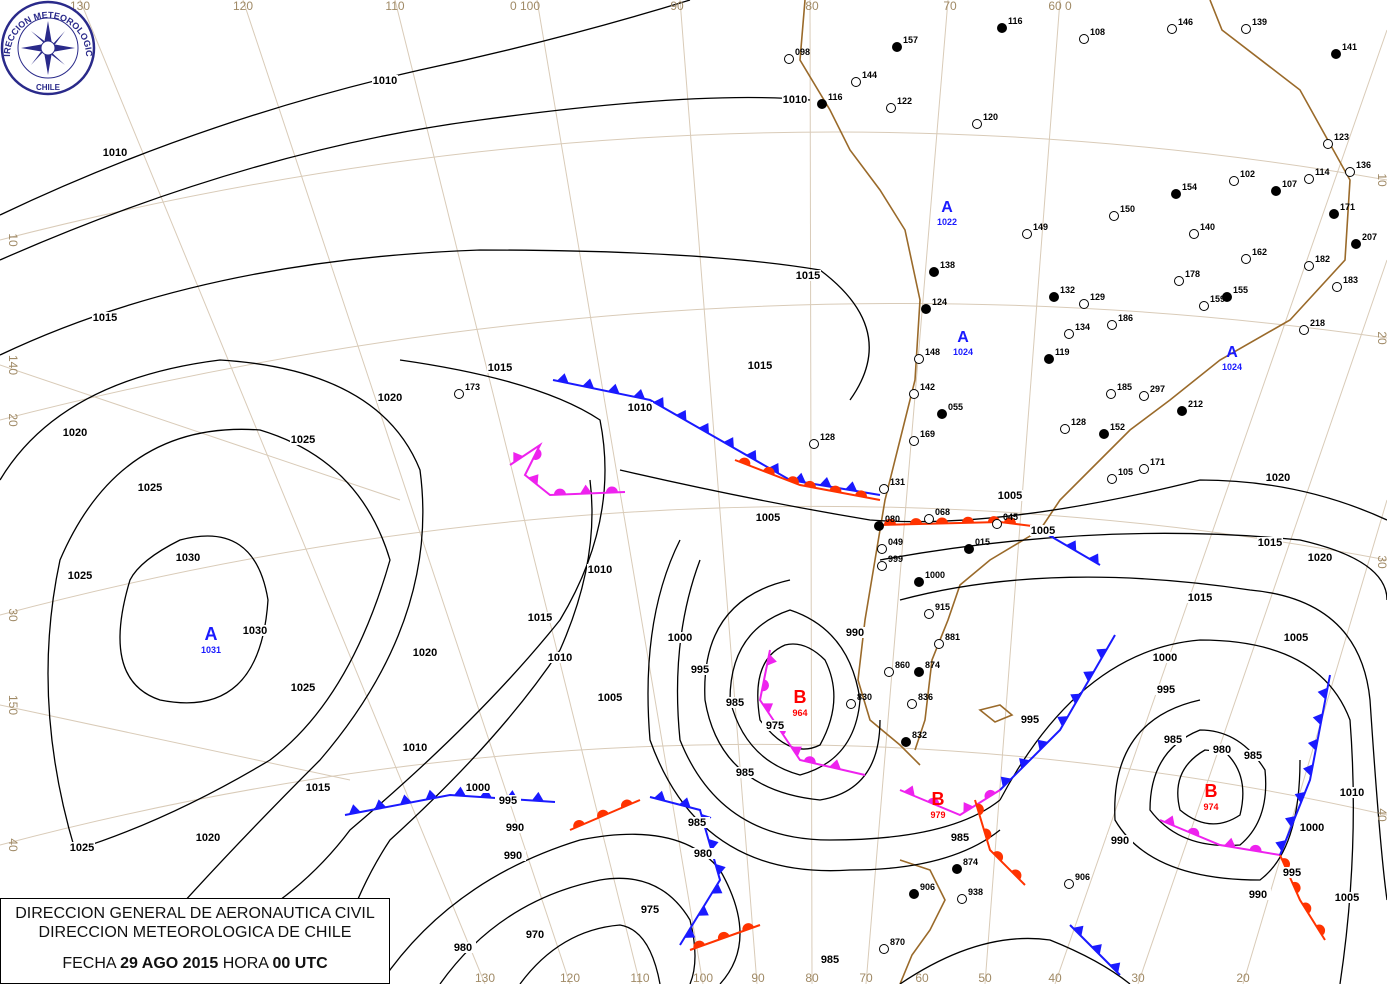  What do you see at coordinates (1312, 326) in the screenshot?
I see `station-plot: 218` at bounding box center [1312, 326].